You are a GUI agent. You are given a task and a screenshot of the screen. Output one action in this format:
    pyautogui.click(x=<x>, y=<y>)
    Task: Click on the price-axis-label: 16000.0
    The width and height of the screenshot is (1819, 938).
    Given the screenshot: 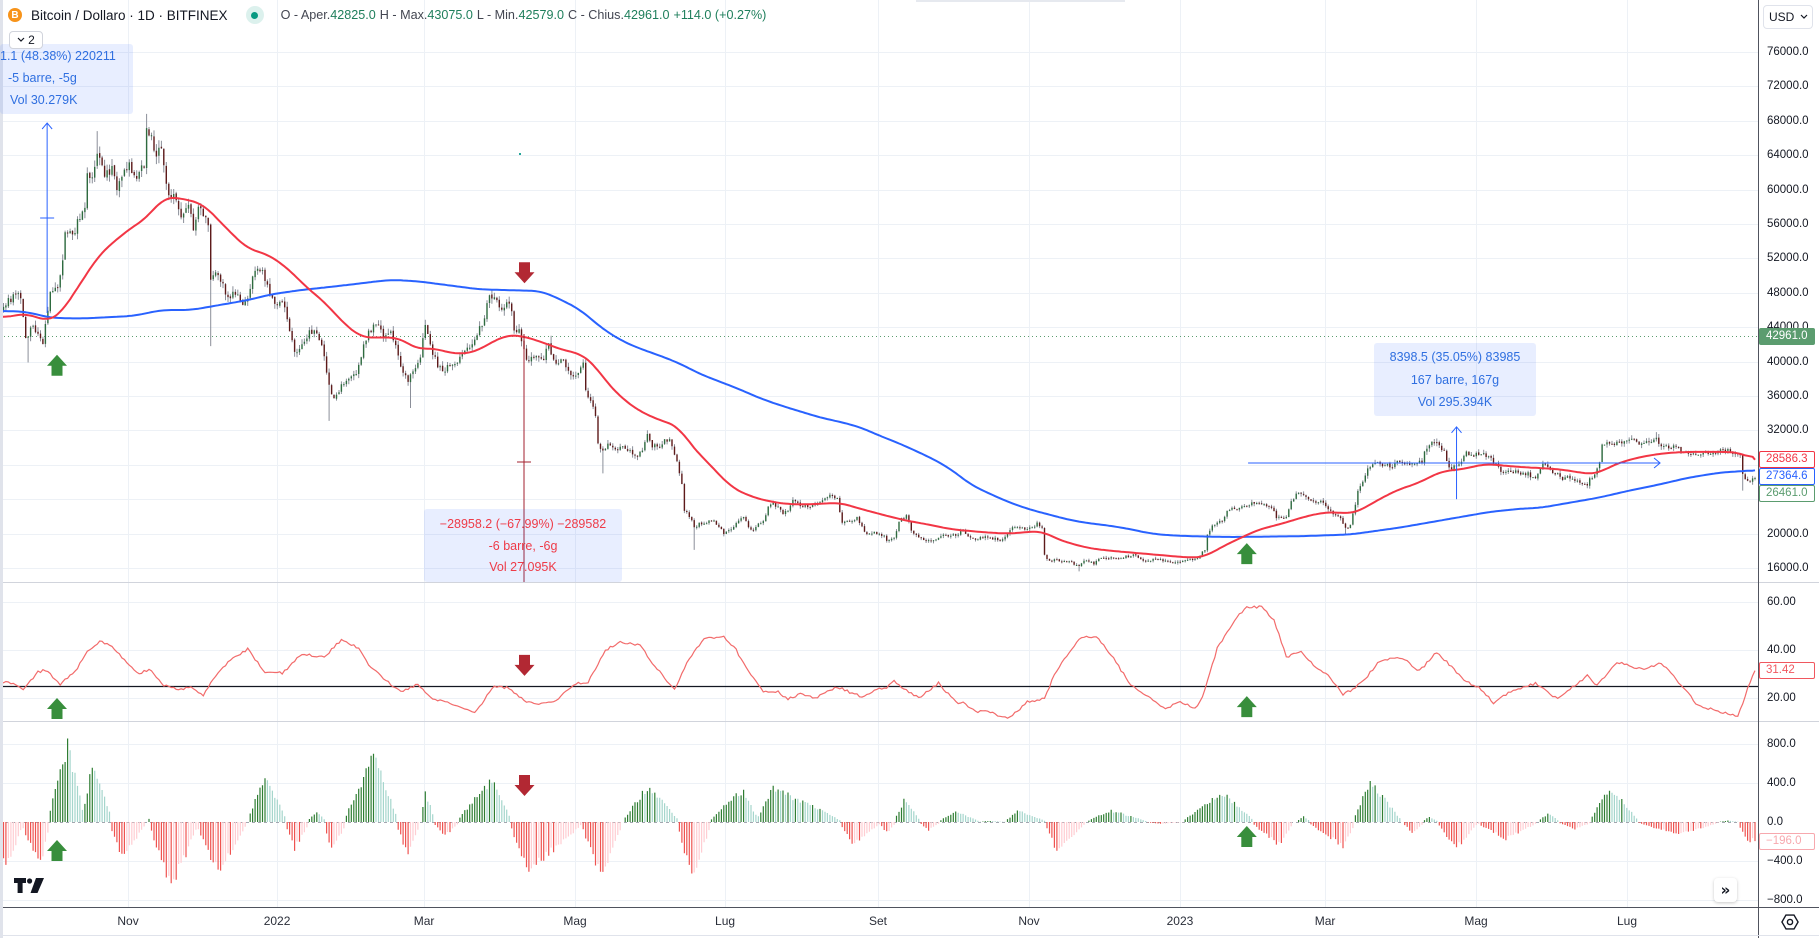 What is the action you would take?
    pyautogui.click(x=1788, y=568)
    